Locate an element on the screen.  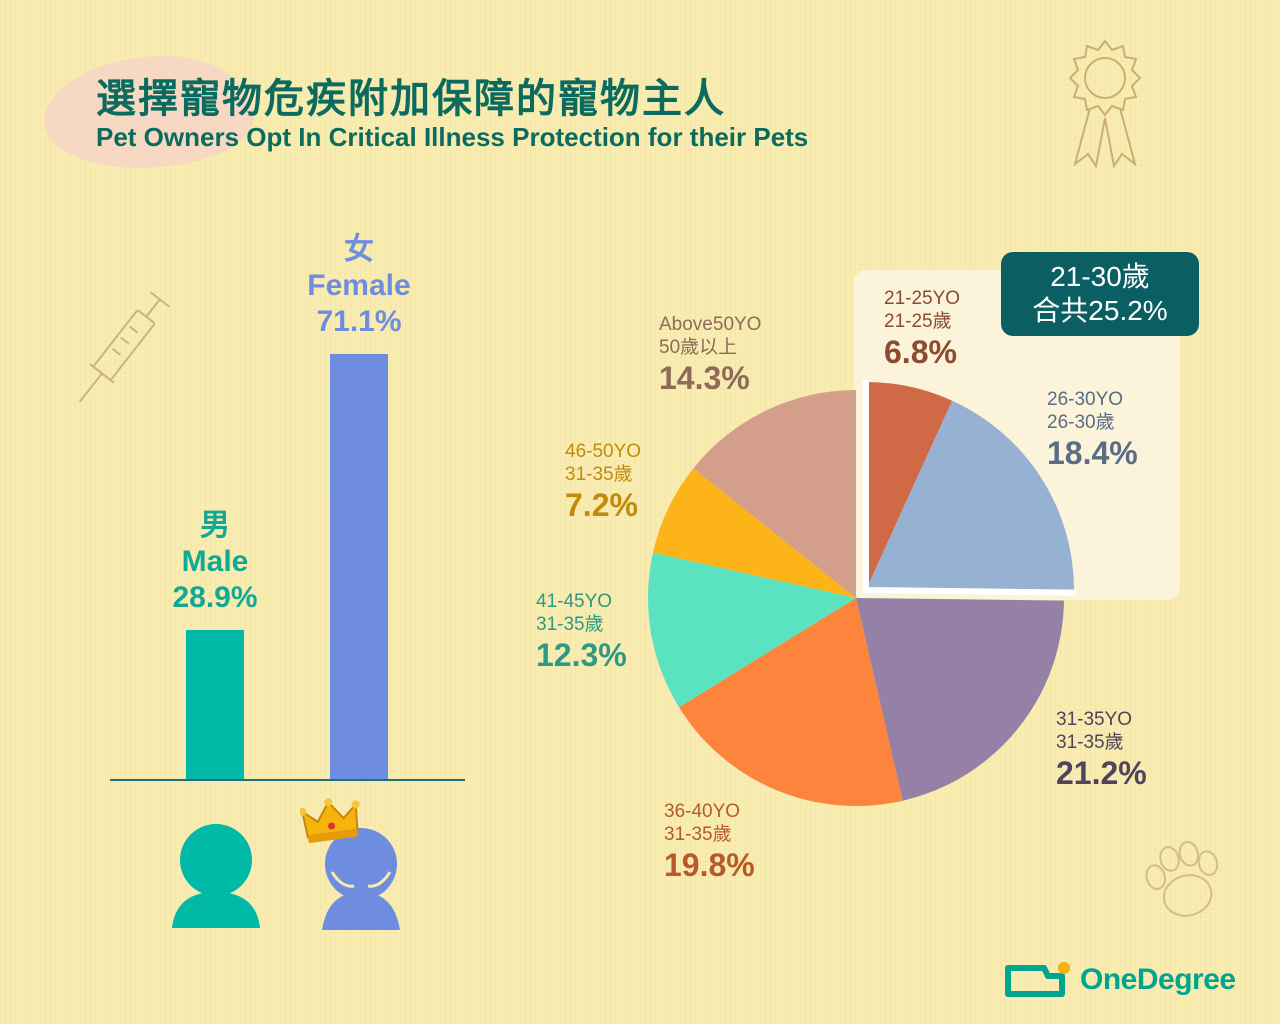
bar-label-zh: 男 is located at coordinates (215, 525).